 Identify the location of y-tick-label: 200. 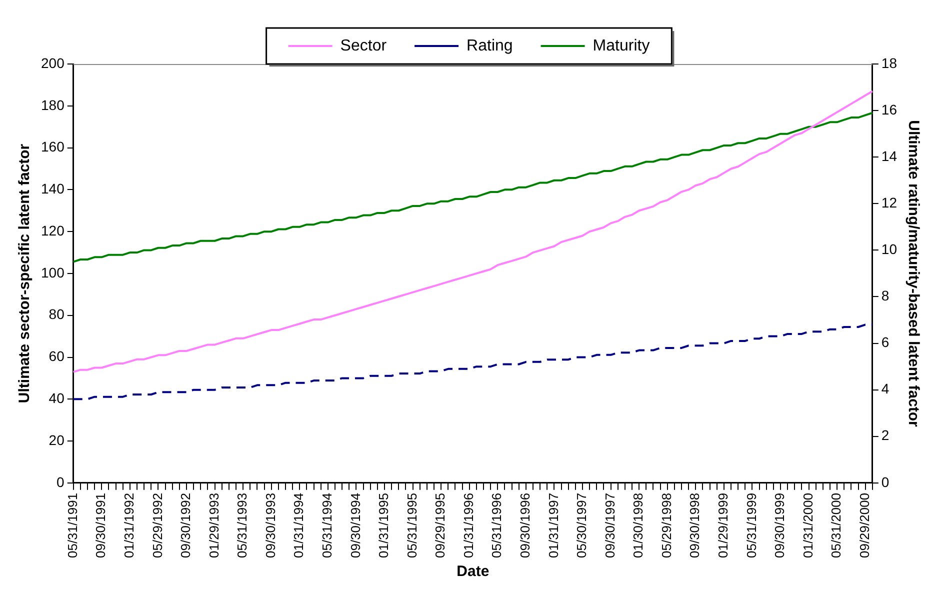
(53, 62).